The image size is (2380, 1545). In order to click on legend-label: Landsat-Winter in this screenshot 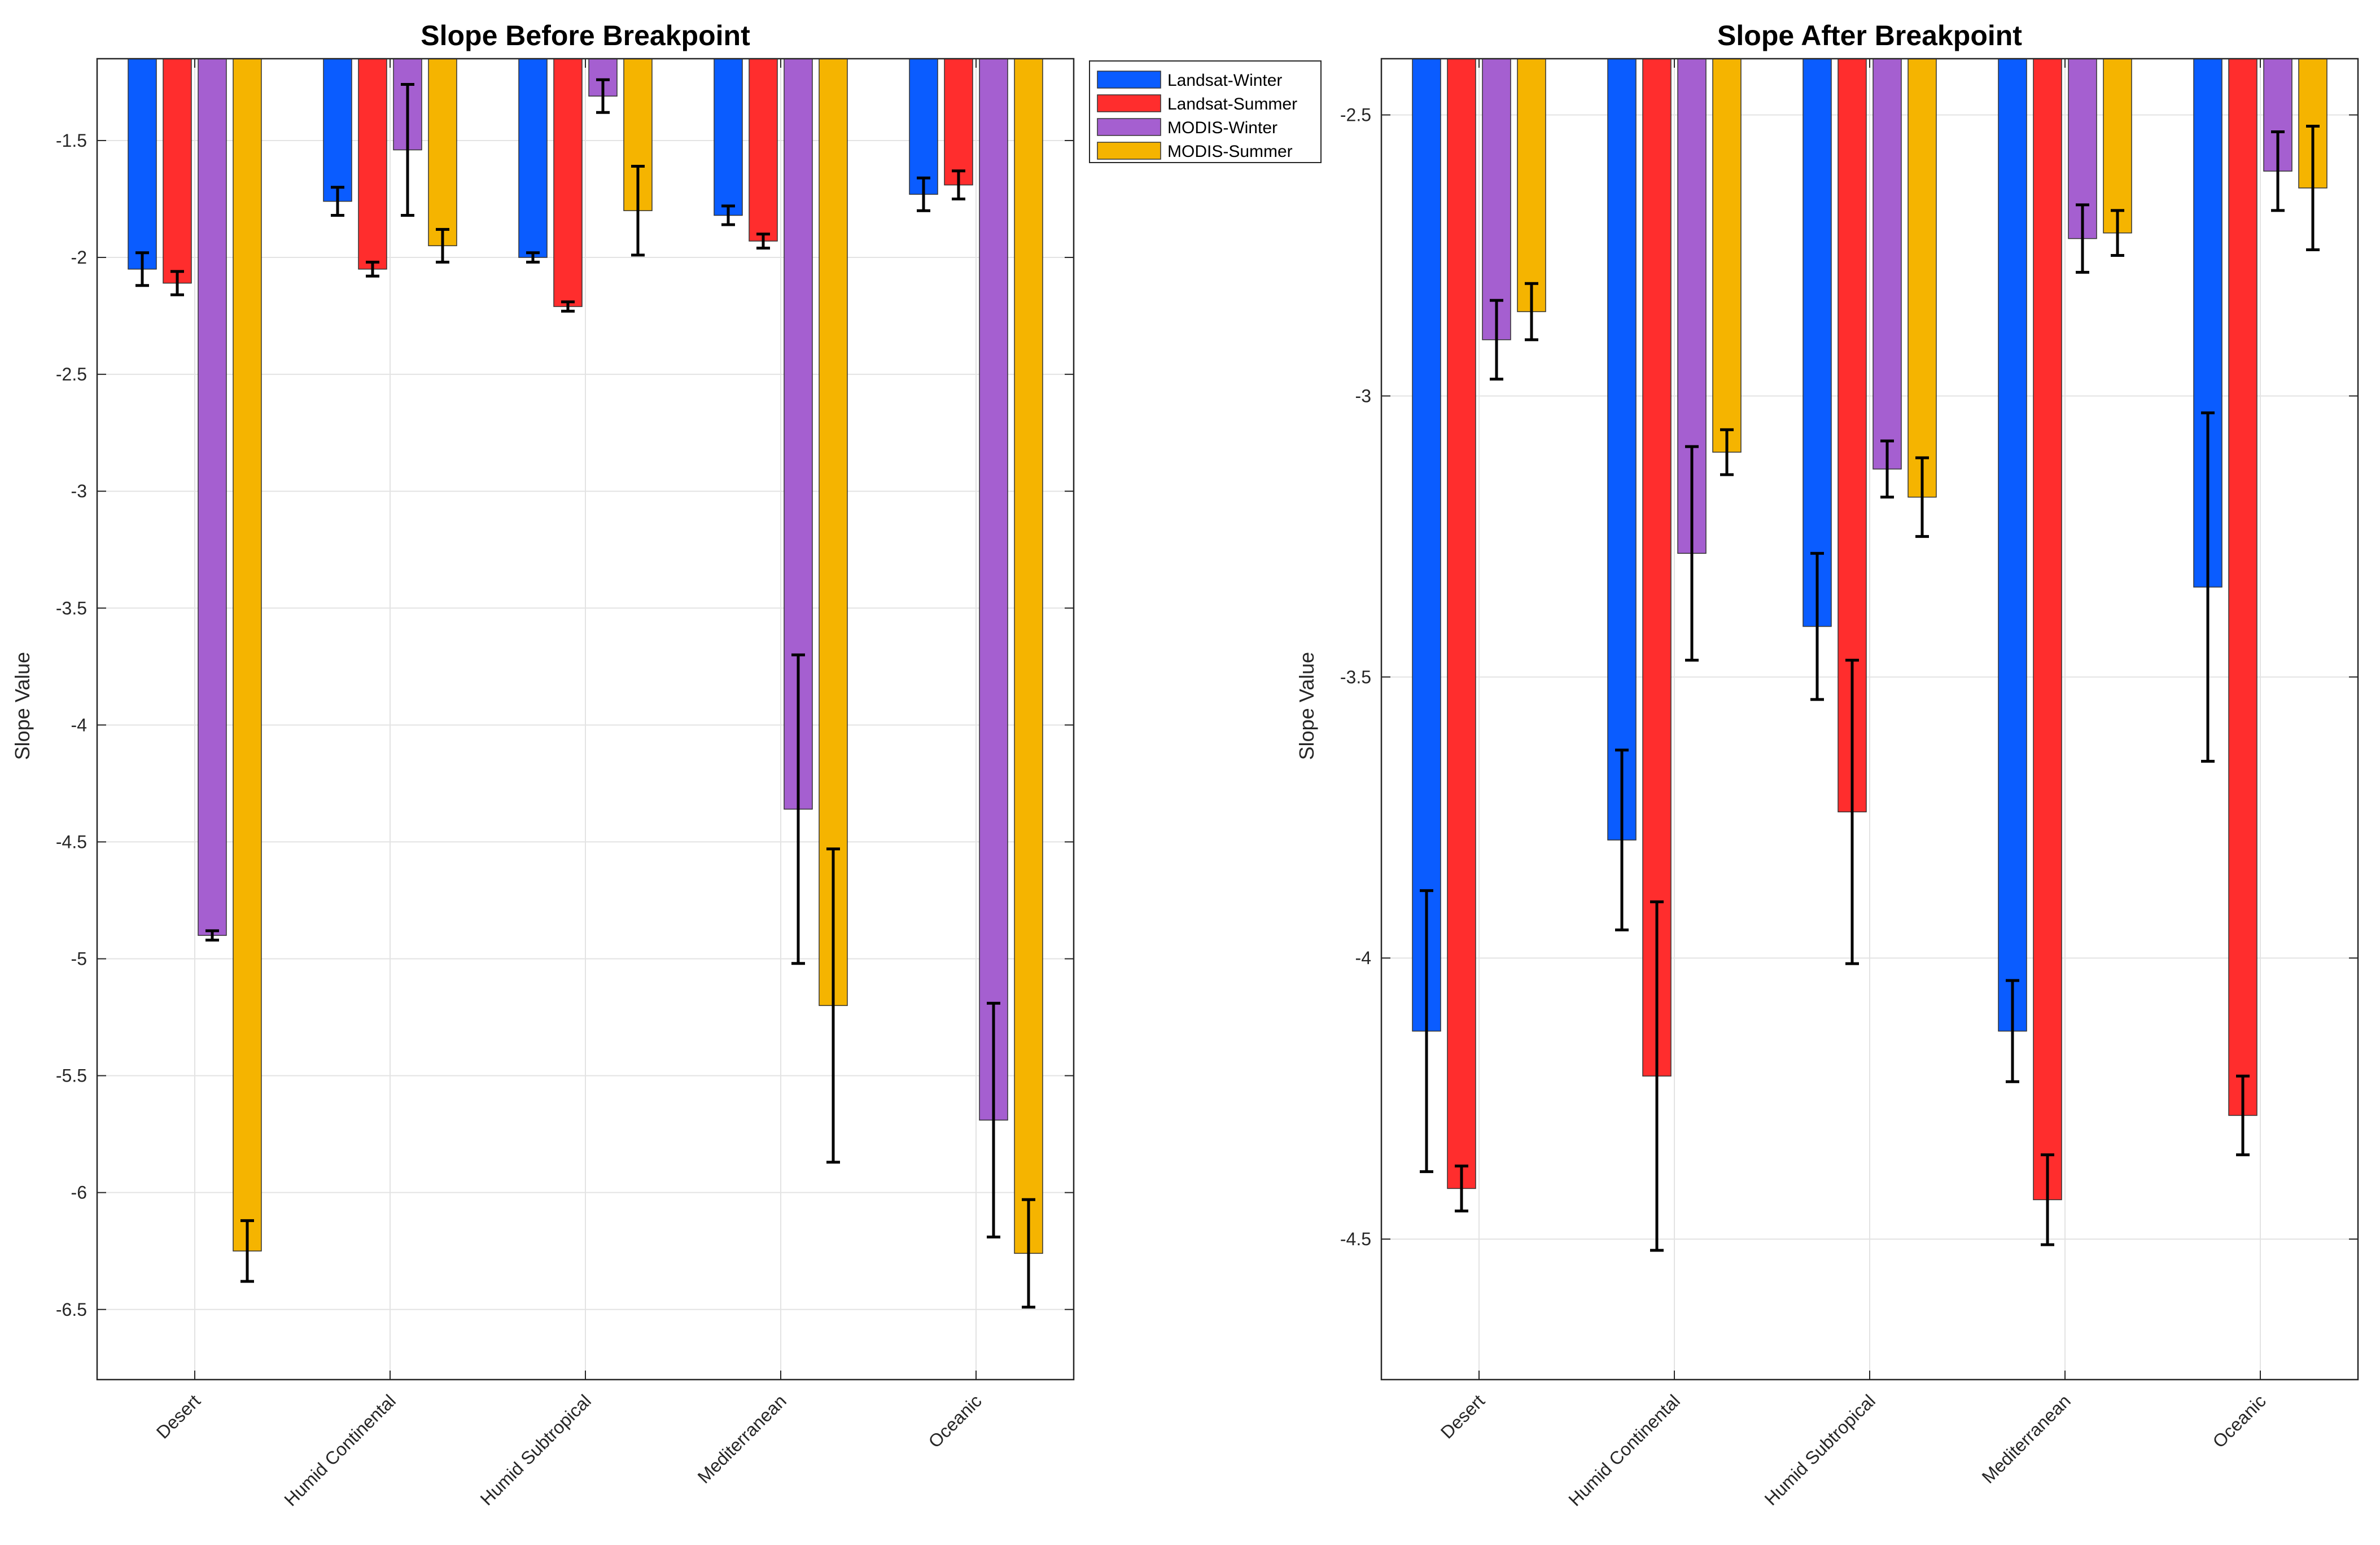, I will do `click(1224, 80)`.